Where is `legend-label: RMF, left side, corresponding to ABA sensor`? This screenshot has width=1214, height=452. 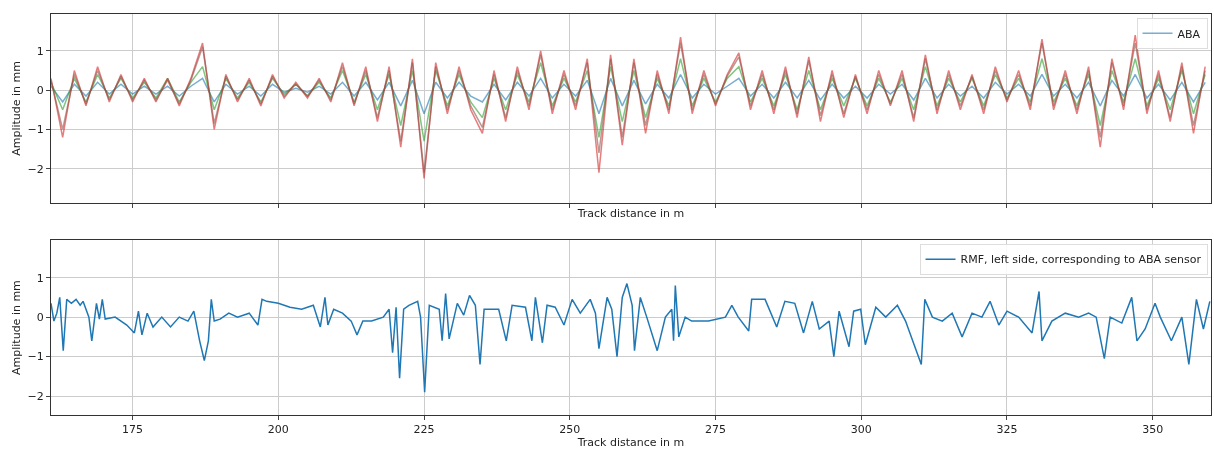
legend-label: RMF, left side, corresponding to ABA sensor is located at coordinates (1081, 260).